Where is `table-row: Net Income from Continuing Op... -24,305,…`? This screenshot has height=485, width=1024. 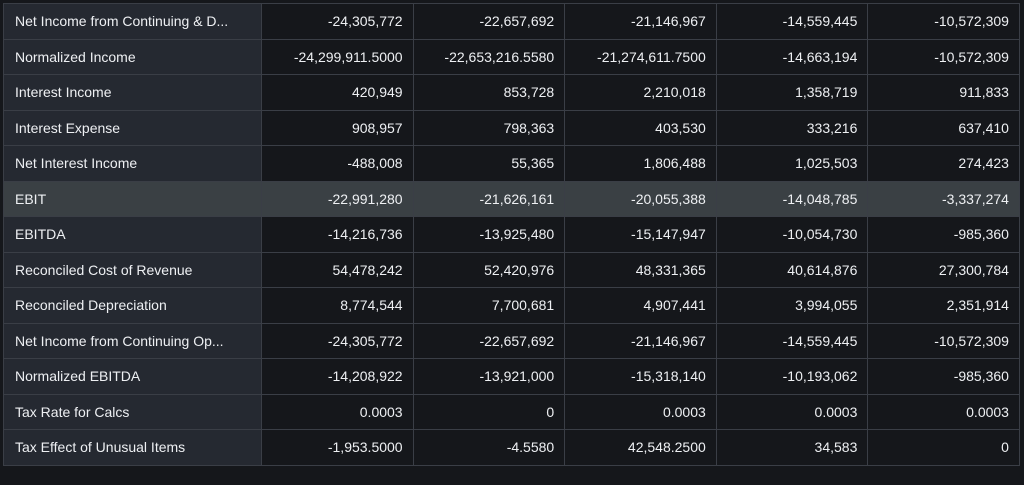
table-row: Net Income from Continuing Op... -24,305,… is located at coordinates (511, 340).